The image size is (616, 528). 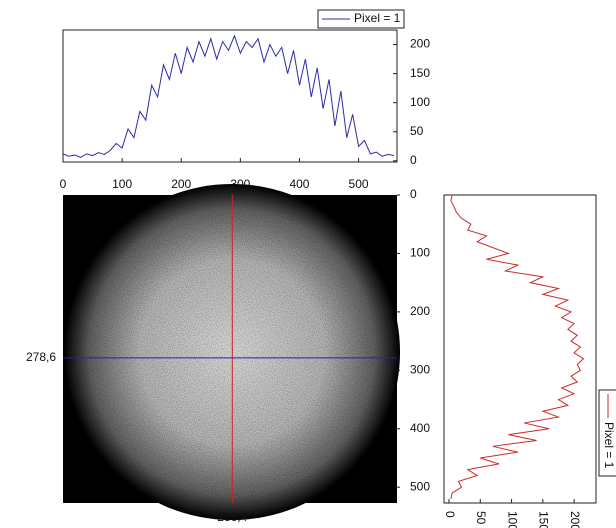 I want to click on y-tick-label: 500, so click(x=420, y=486).